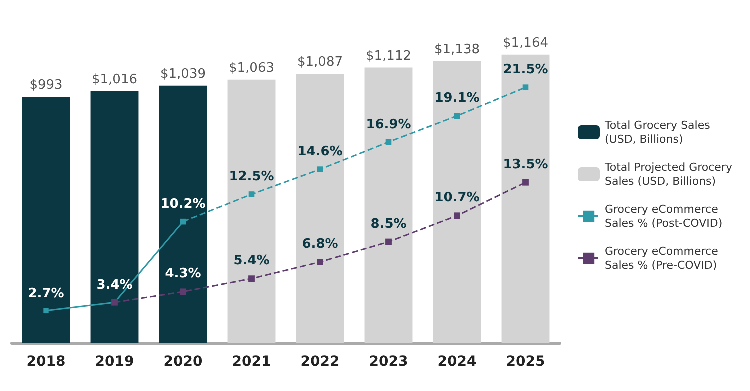 This screenshot has height=391, width=750. I want to click on x-tick-label: 2023, so click(388, 362).